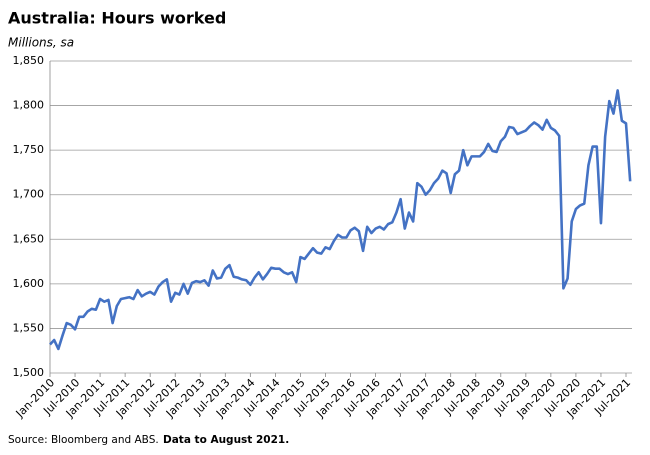  I want to click on y-tick-label: 1,500, so click(29, 372).